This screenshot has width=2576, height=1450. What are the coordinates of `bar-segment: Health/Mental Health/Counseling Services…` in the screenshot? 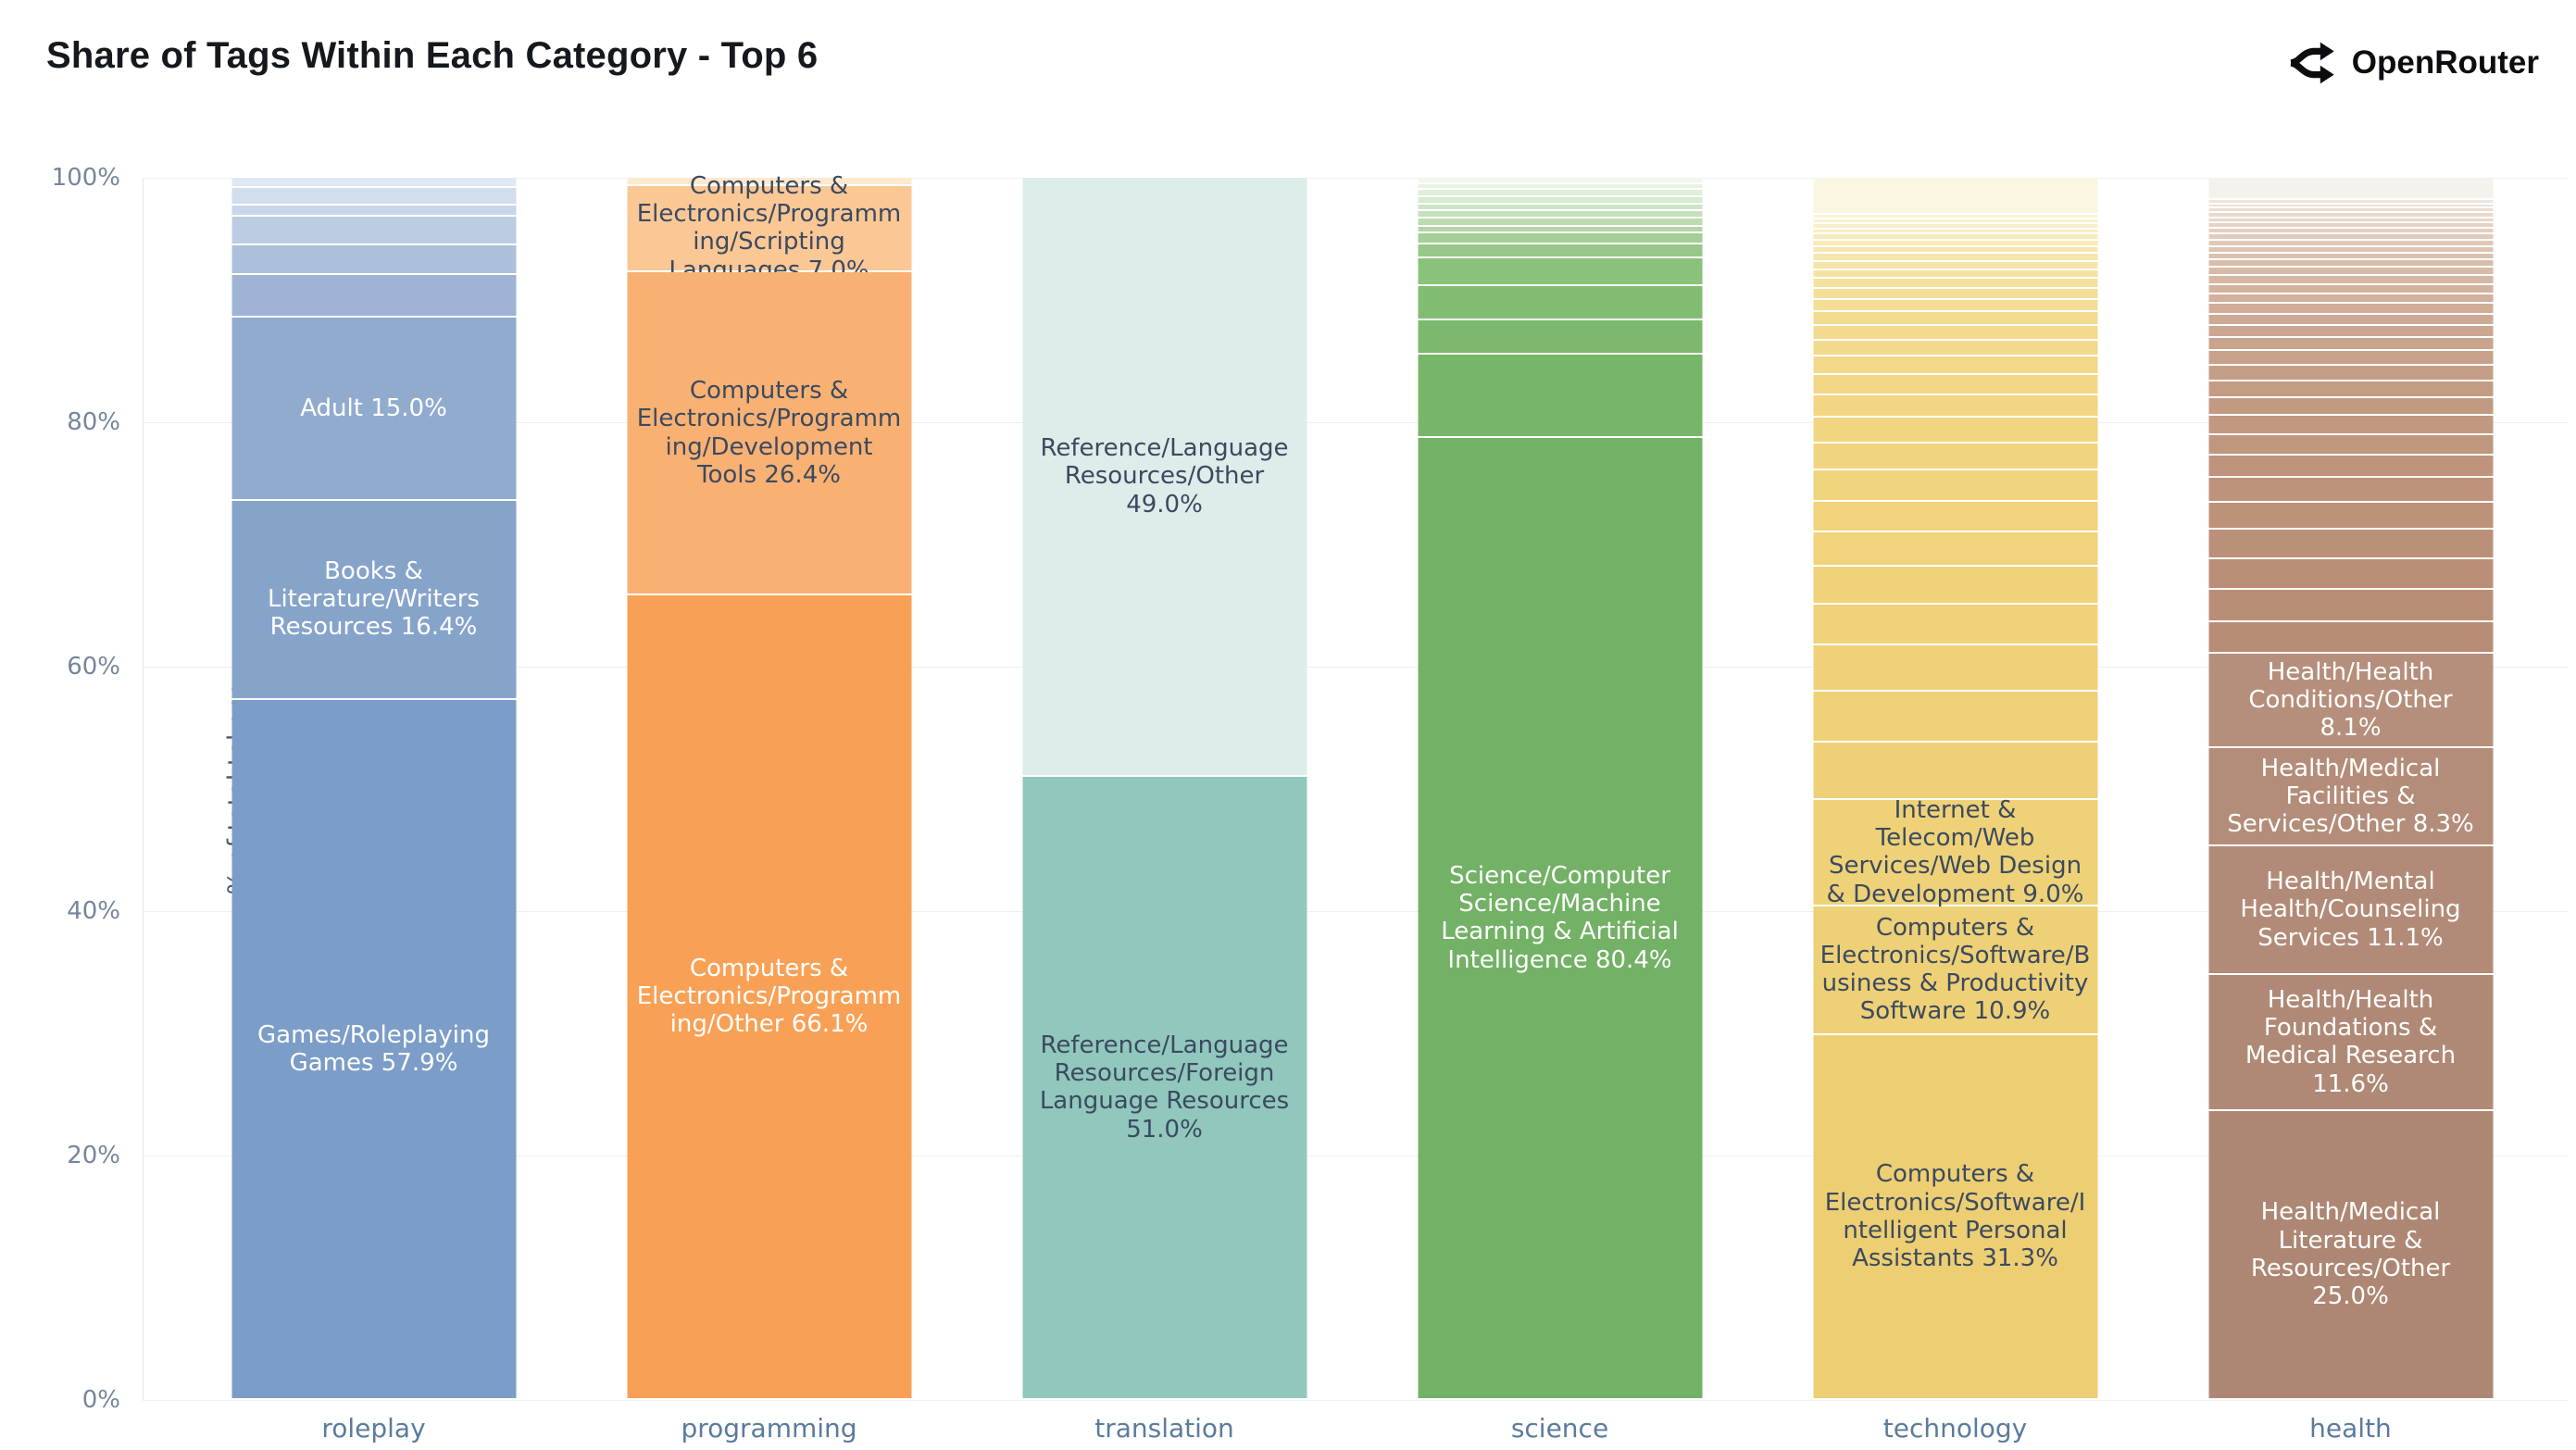 It's located at (2350, 910).